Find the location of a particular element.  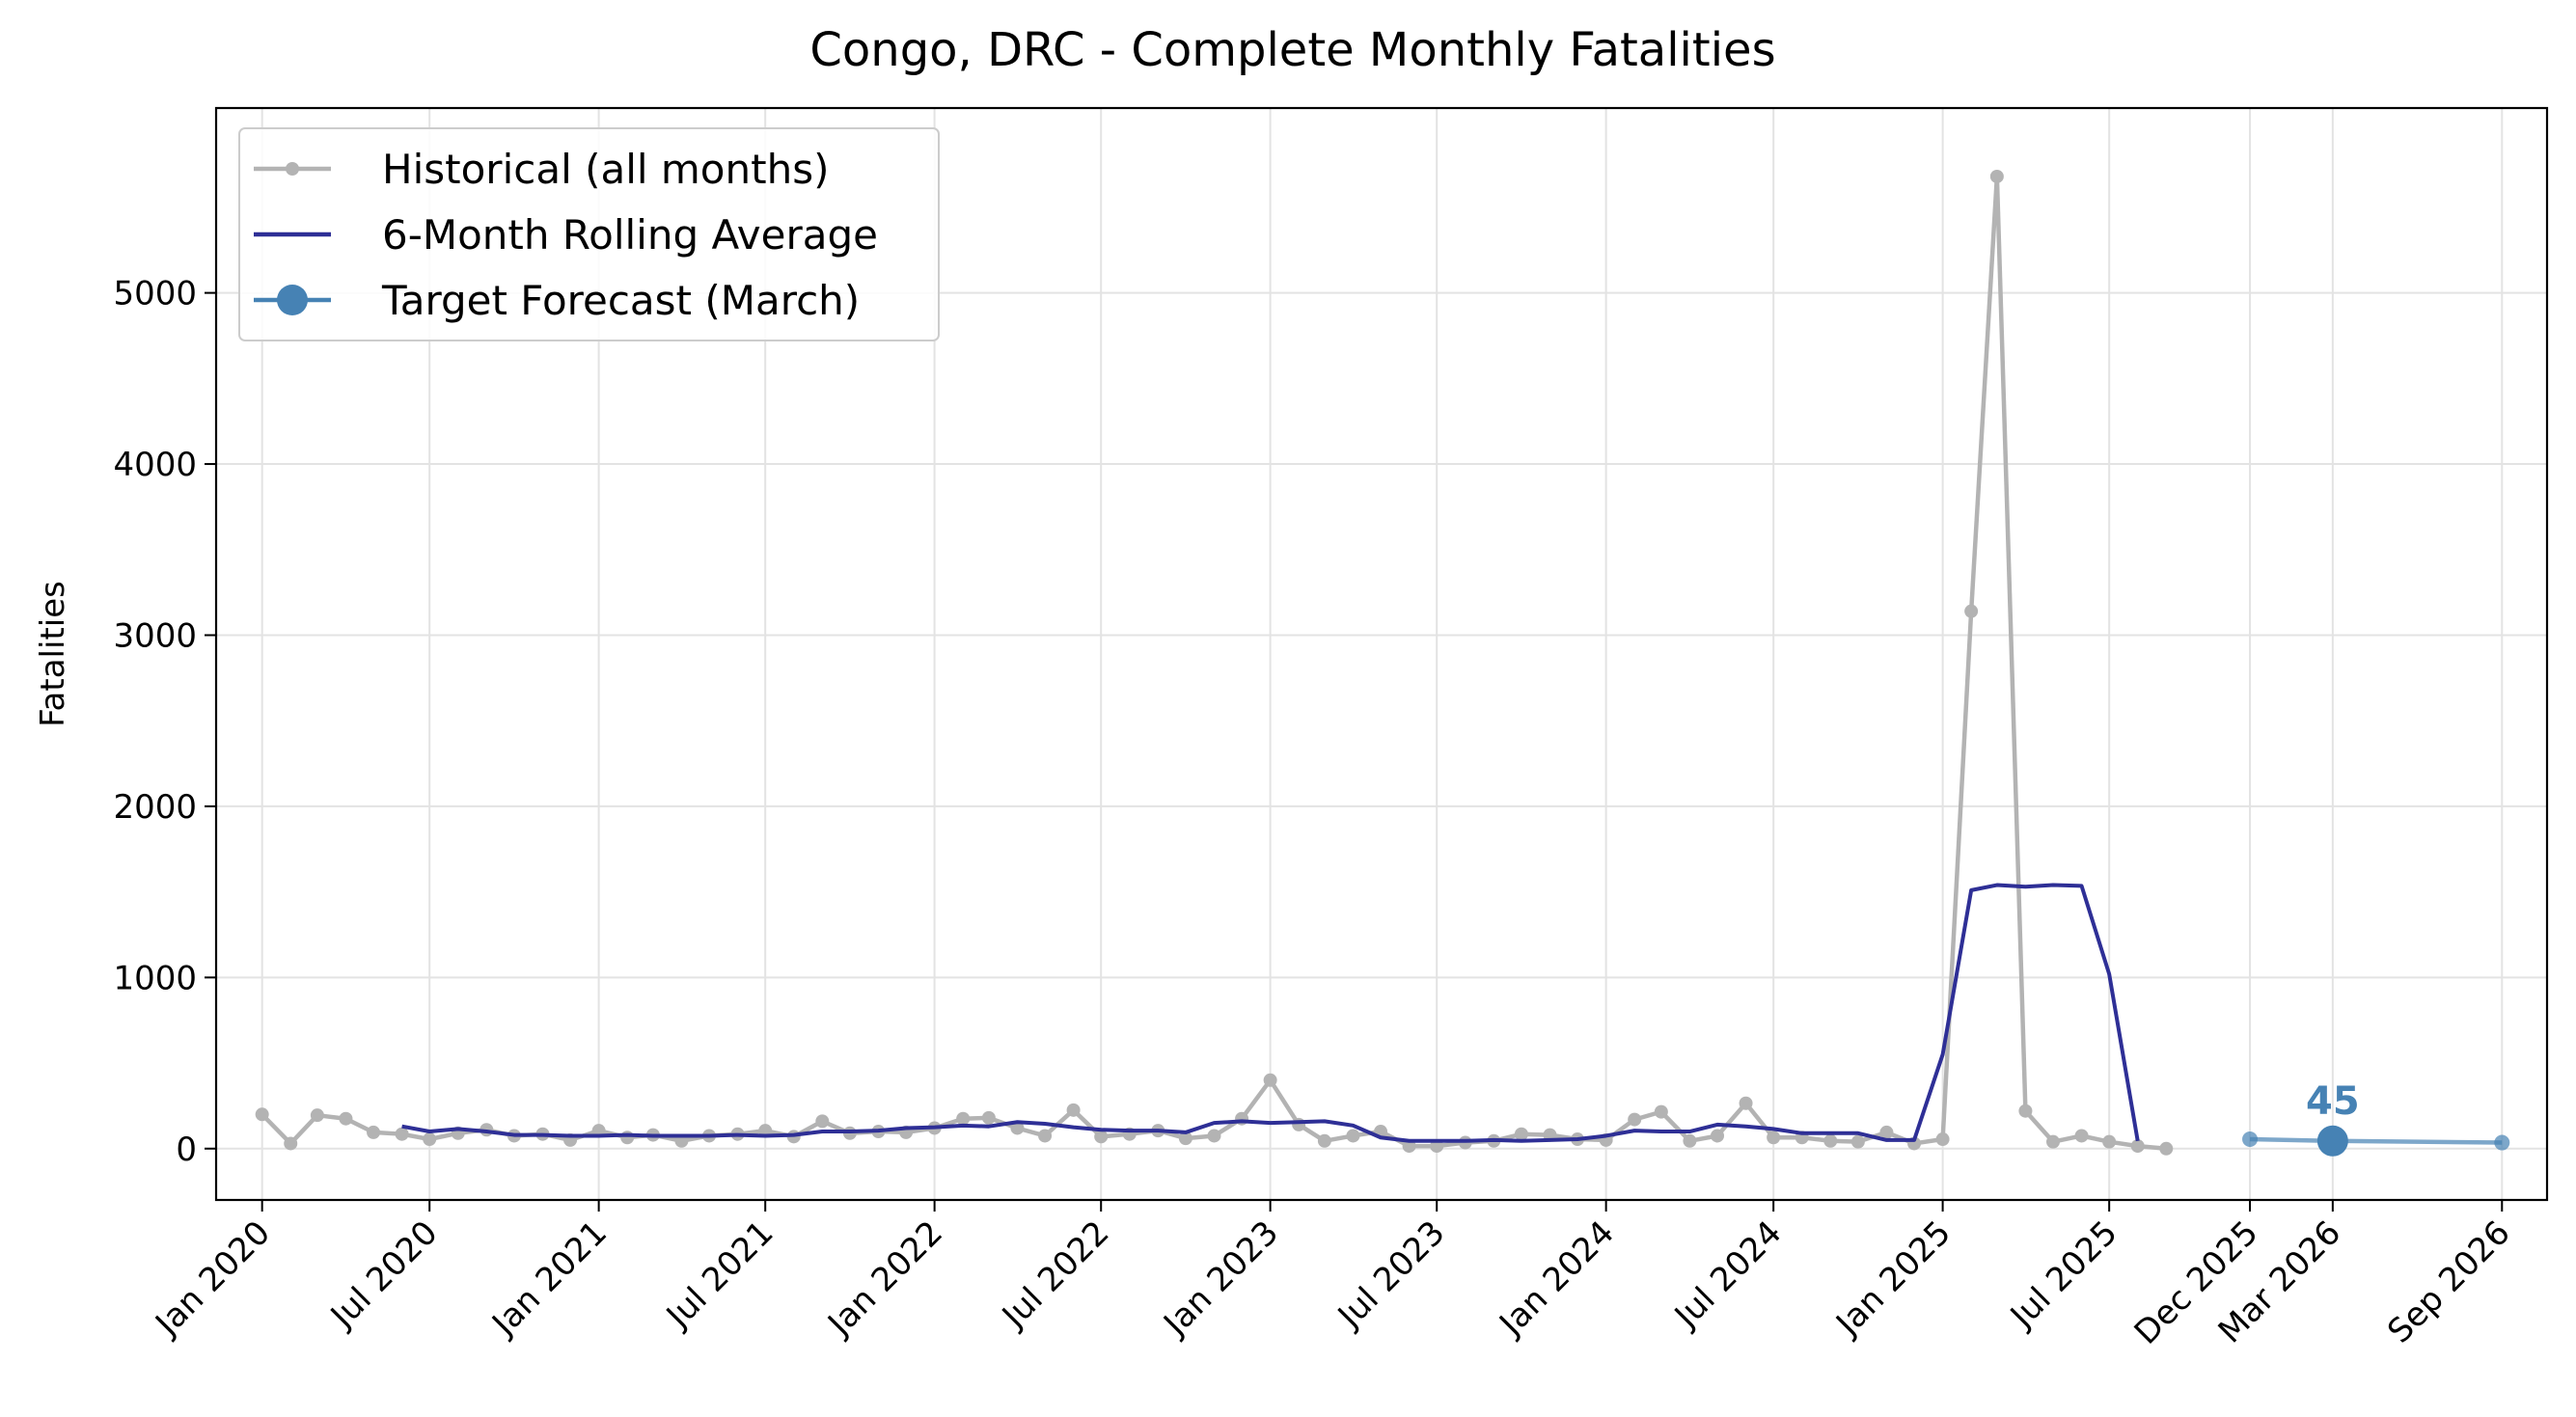

y-tick-label: 4000 is located at coordinates (155, 465).